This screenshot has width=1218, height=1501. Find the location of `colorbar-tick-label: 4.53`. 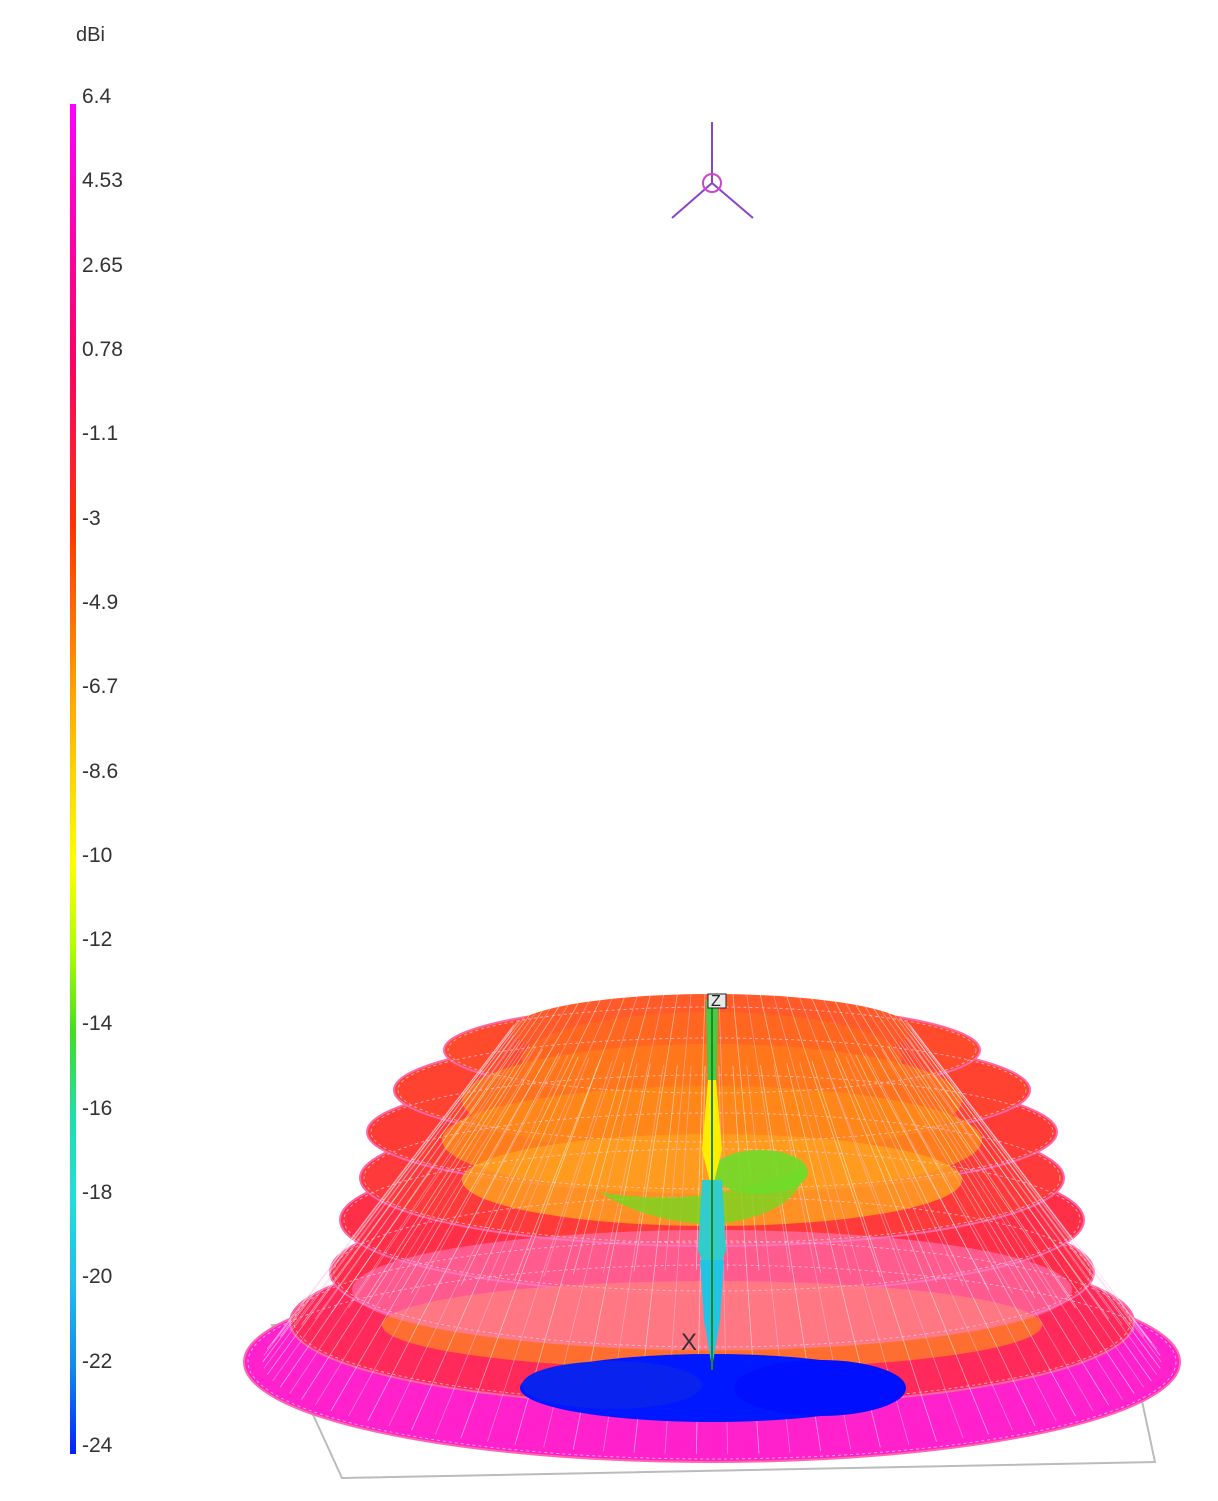

colorbar-tick-label: 4.53 is located at coordinates (102, 181).